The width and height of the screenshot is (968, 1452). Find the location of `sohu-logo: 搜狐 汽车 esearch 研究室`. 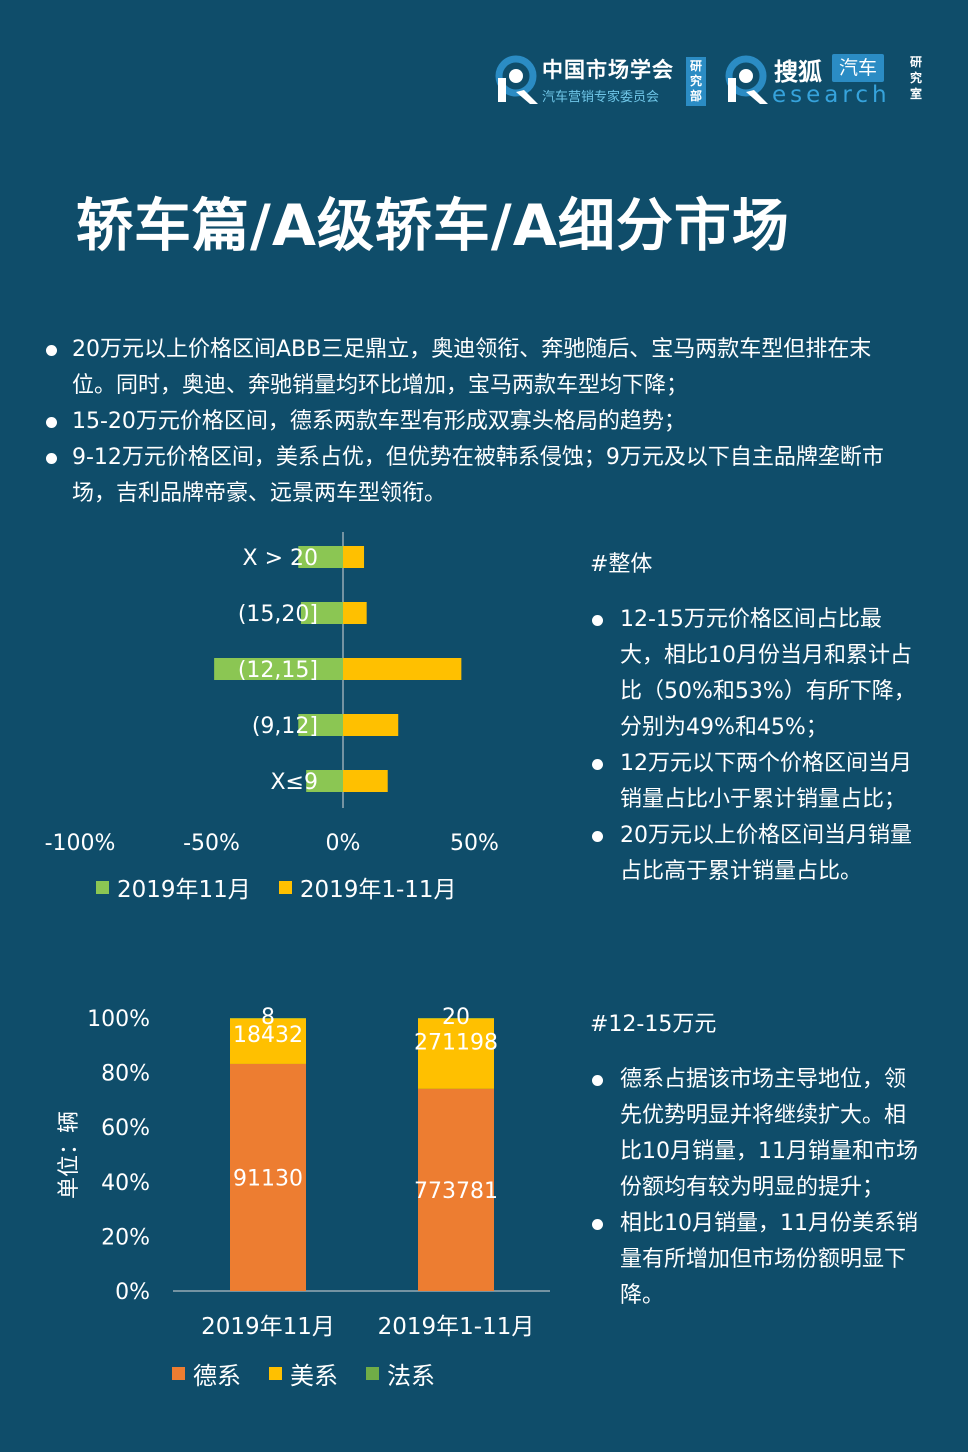

sohu-logo: 搜狐 汽车 esearch 研究室 is located at coordinates (827, 80).